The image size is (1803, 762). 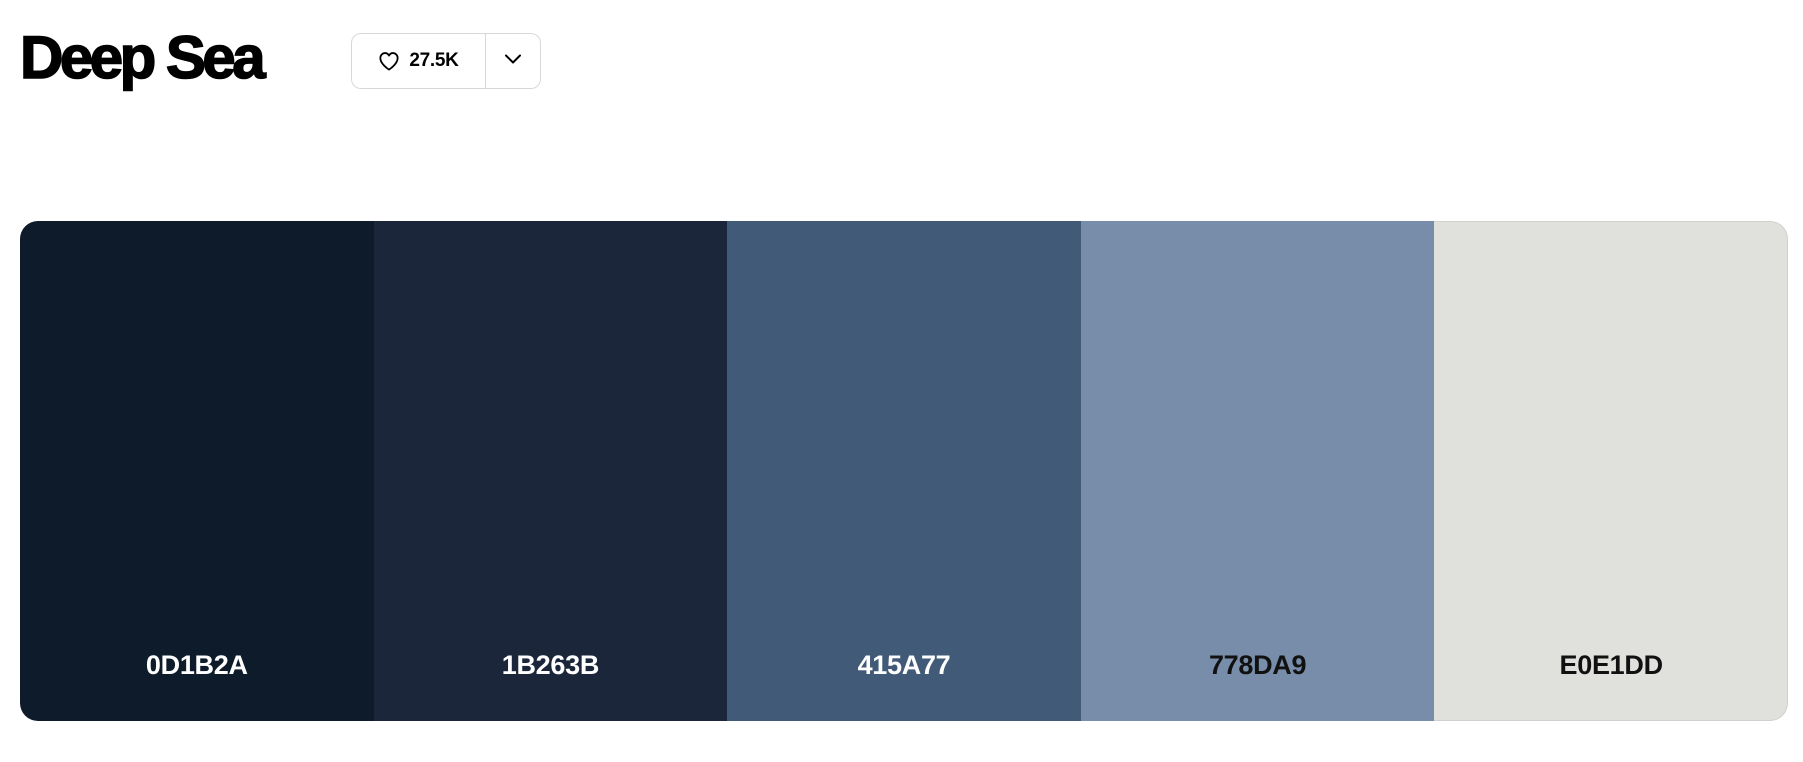 What do you see at coordinates (904, 665) in the screenshot?
I see `swatch-hex-label: 415A77` at bounding box center [904, 665].